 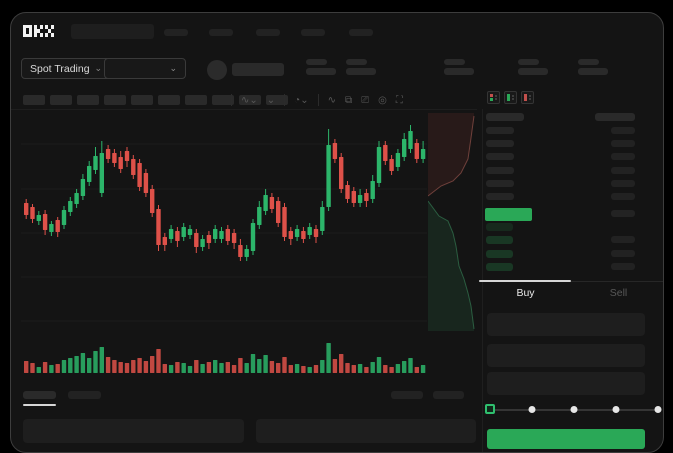 What do you see at coordinates (60, 68) in the screenshot?
I see `trading-mode-label: Spot Trading` at bounding box center [60, 68].